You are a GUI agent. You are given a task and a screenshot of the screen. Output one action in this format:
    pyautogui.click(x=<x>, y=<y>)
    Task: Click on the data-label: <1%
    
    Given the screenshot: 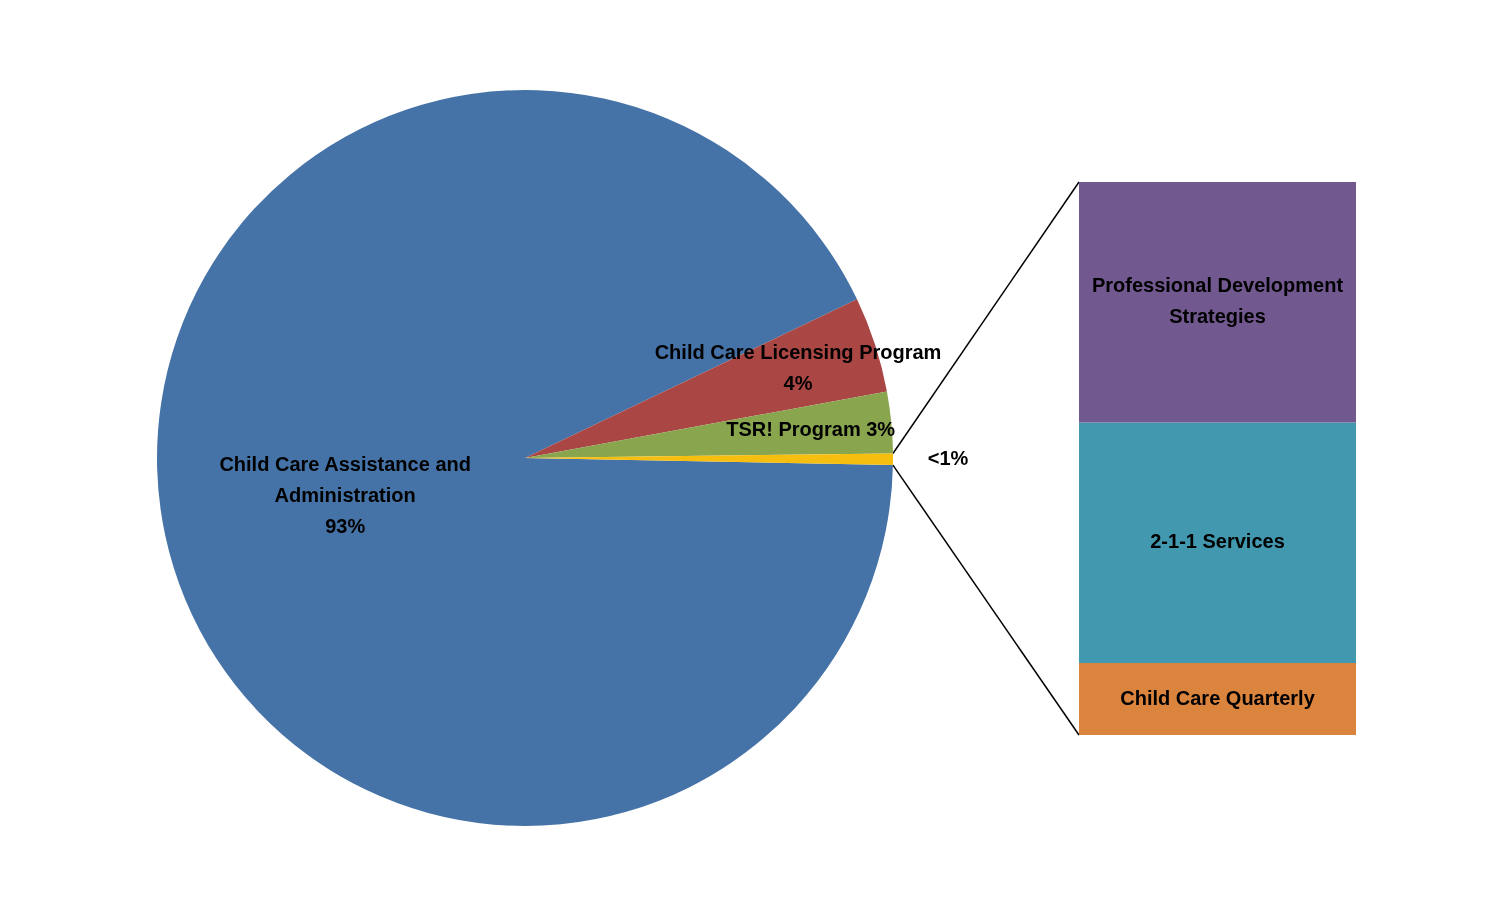 What is the action you would take?
    pyautogui.click(x=948, y=457)
    